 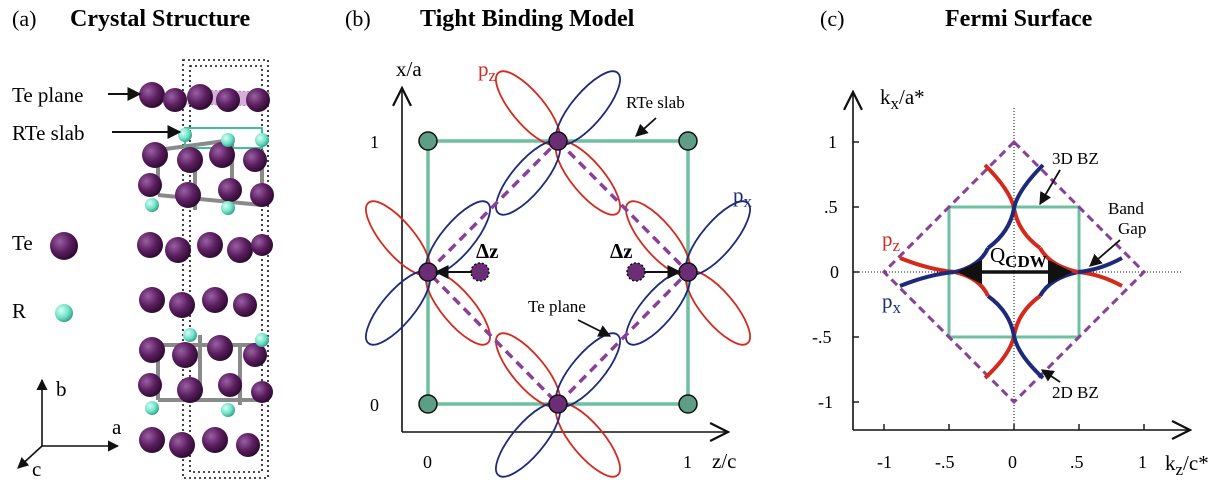 I want to click on panel-a-label: (a), so click(x=24, y=18).